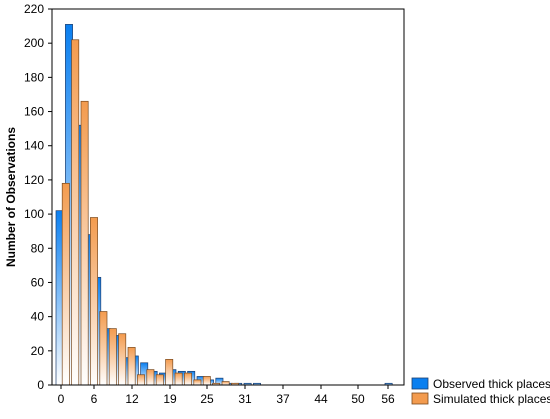 This screenshot has height=419, width=550. What do you see at coordinates (38, 282) in the screenshot?
I see `y-tick-label-60: 60` at bounding box center [38, 282].